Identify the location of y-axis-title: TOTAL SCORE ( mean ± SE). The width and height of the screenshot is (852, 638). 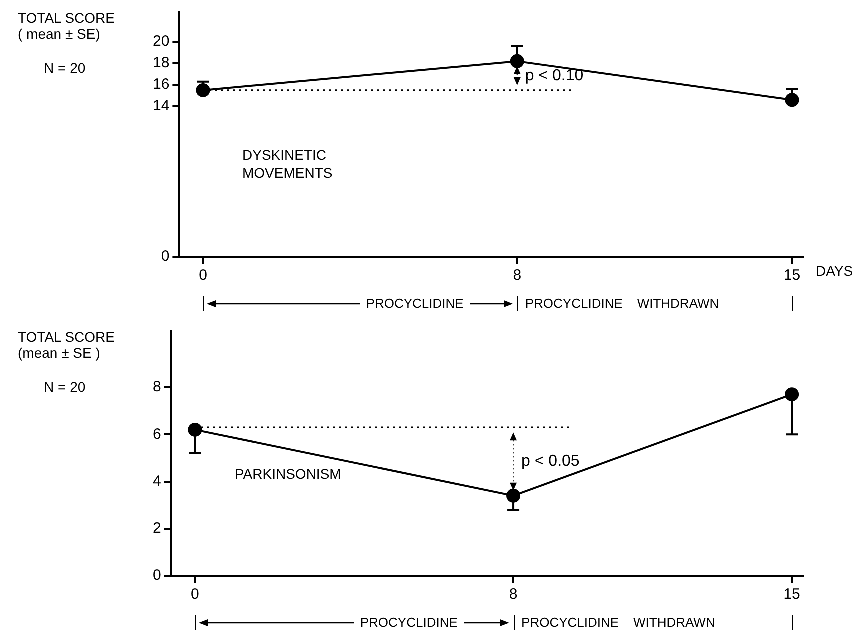
(66, 26).